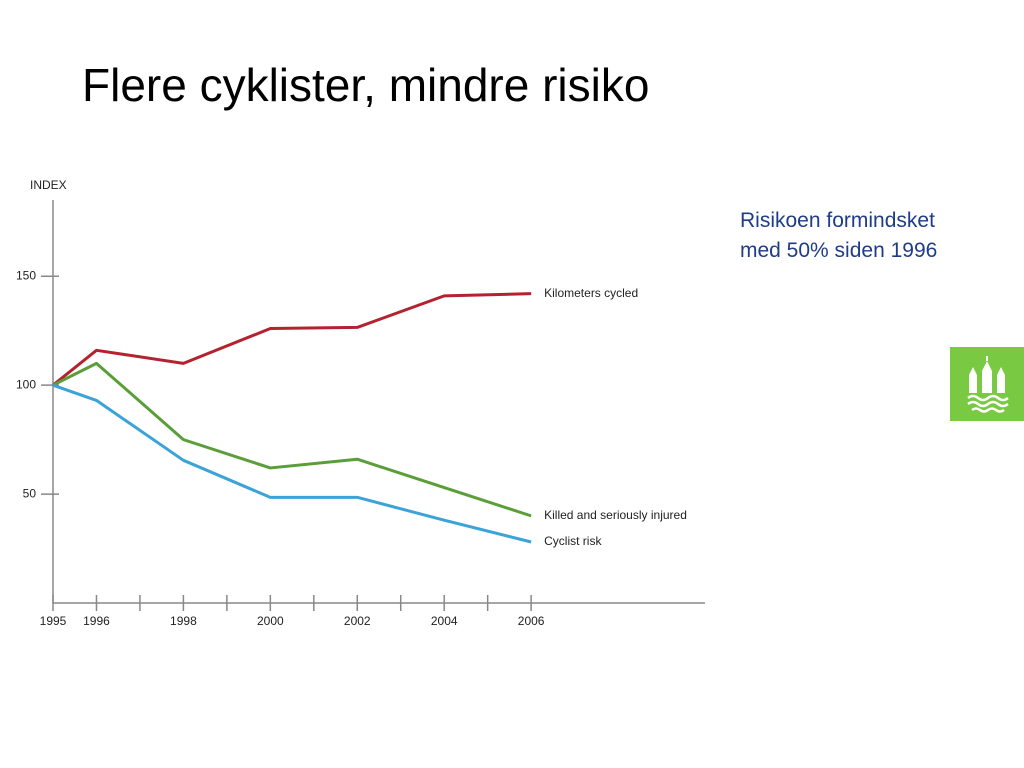  I want to click on x-tick-label: 1996, so click(96, 621).